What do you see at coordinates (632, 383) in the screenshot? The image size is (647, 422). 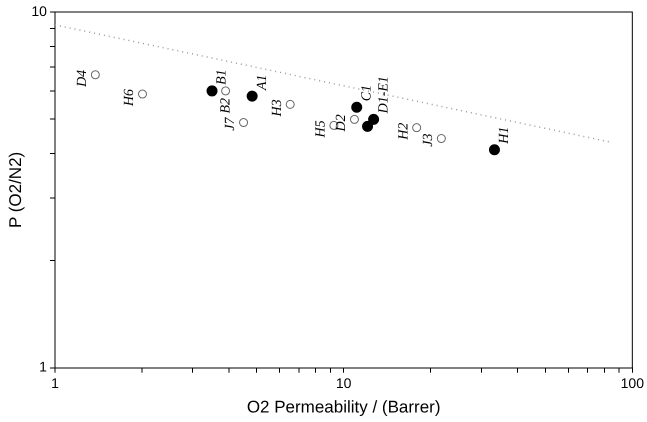 I see `x-tick-label: 100` at bounding box center [632, 383].